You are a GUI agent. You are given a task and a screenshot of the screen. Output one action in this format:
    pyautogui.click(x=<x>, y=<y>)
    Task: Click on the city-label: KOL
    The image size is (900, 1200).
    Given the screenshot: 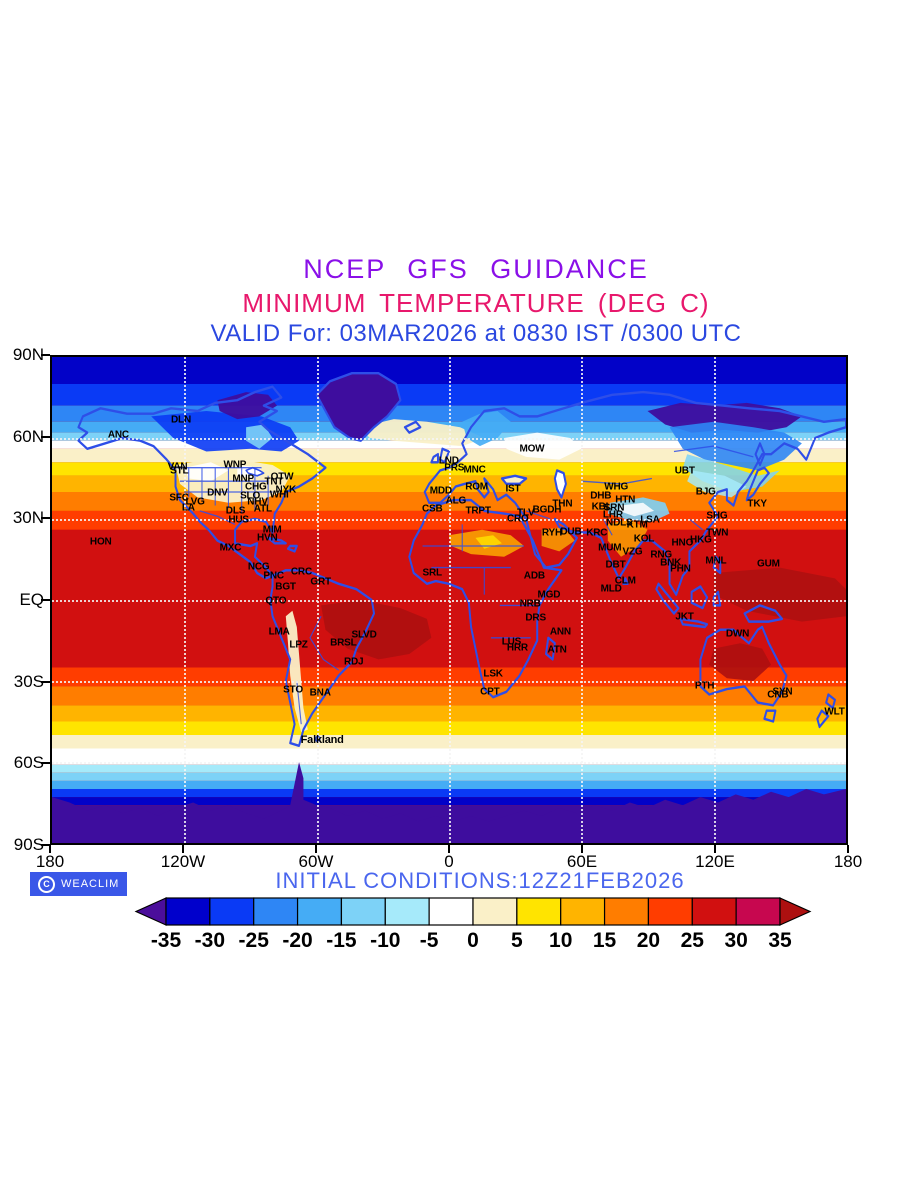 What is the action you would take?
    pyautogui.click(x=644, y=539)
    